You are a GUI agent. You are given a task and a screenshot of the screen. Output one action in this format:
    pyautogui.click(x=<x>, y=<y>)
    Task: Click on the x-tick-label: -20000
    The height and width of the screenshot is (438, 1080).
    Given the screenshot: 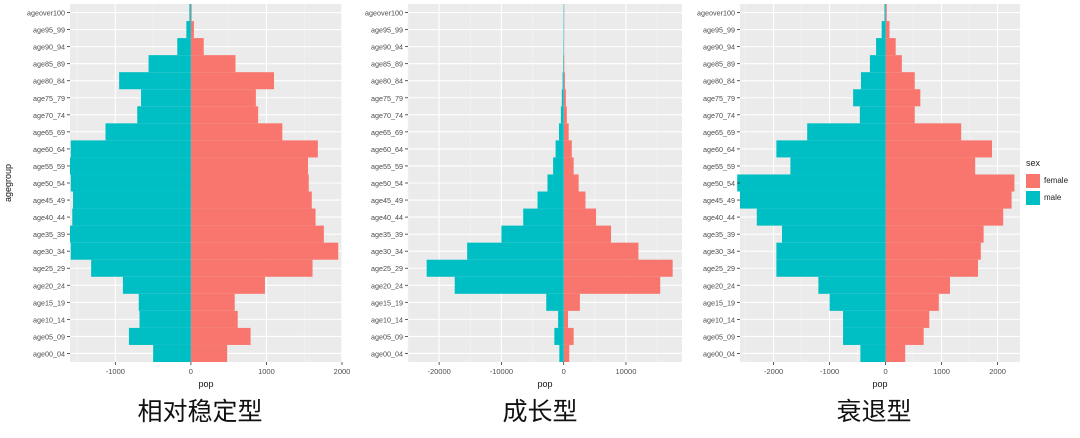 What is the action you would take?
    pyautogui.click(x=438, y=371)
    